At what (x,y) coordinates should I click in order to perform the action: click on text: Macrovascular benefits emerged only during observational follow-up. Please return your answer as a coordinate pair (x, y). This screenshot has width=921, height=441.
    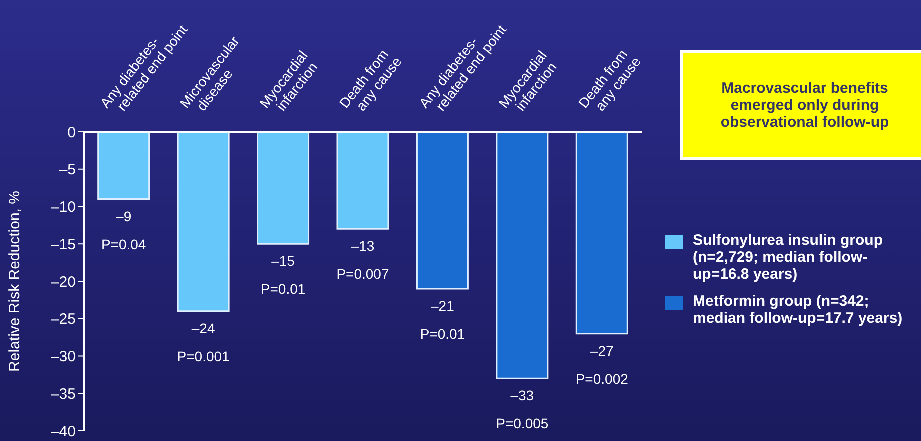
    Looking at the image, I should click on (800, 105).